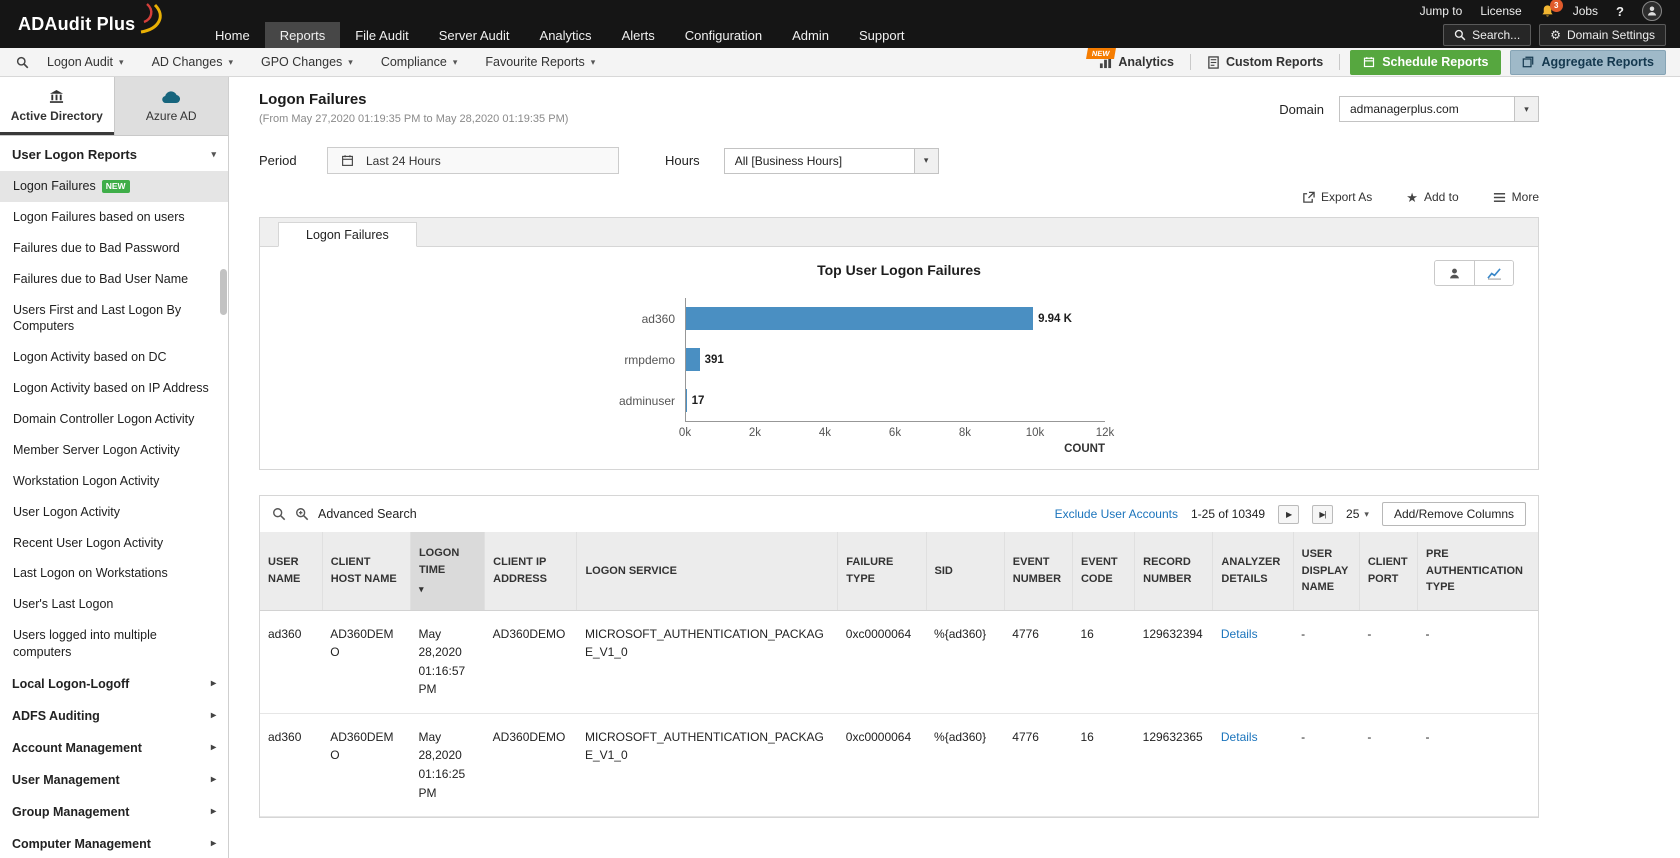 This screenshot has width=1680, height=858. Describe the element at coordinates (860, 318) in the screenshot. I see `bar-ad360` at that location.